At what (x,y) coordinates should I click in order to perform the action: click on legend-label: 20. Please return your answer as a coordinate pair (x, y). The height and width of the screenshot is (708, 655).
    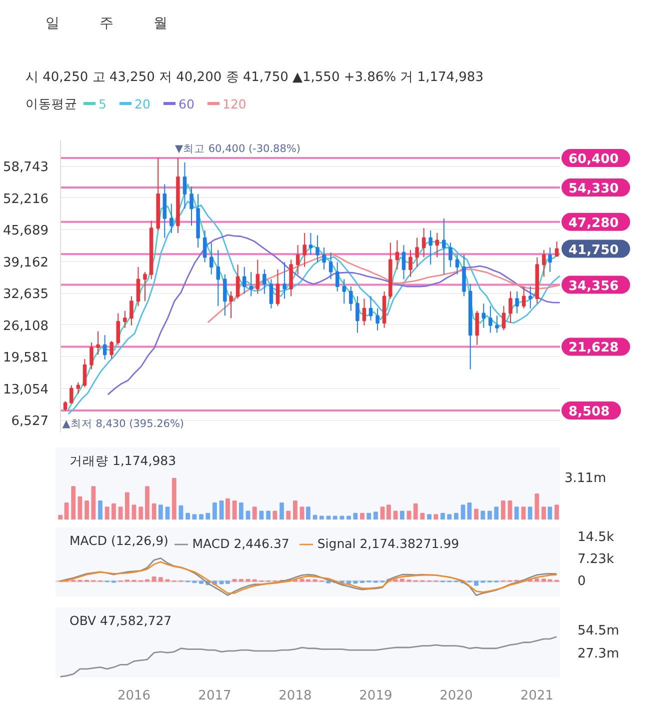
    Looking at the image, I should click on (142, 104).